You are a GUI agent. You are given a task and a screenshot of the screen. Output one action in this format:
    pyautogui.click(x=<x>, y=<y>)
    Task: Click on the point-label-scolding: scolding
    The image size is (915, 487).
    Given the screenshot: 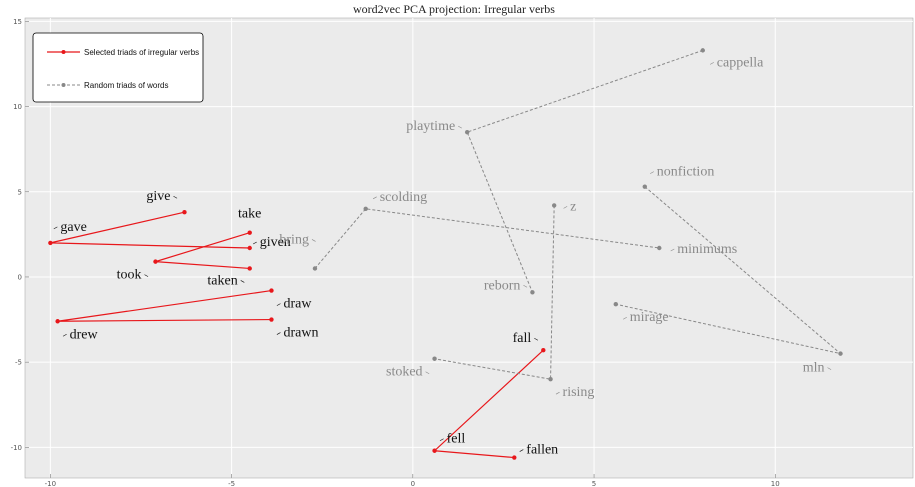 What is the action you would take?
    pyautogui.click(x=403, y=197)
    